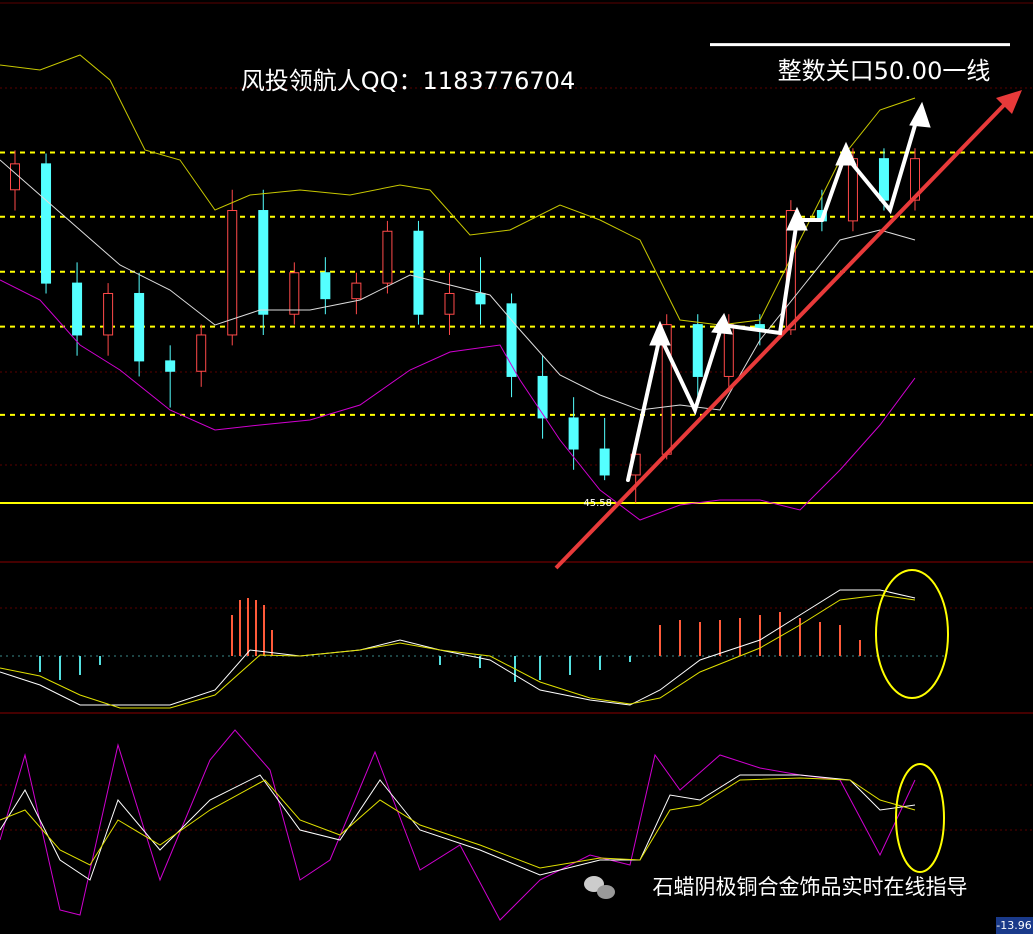  What do you see at coordinates (778, 291) in the screenshot?
I see `zigzag-arrows` at bounding box center [778, 291].